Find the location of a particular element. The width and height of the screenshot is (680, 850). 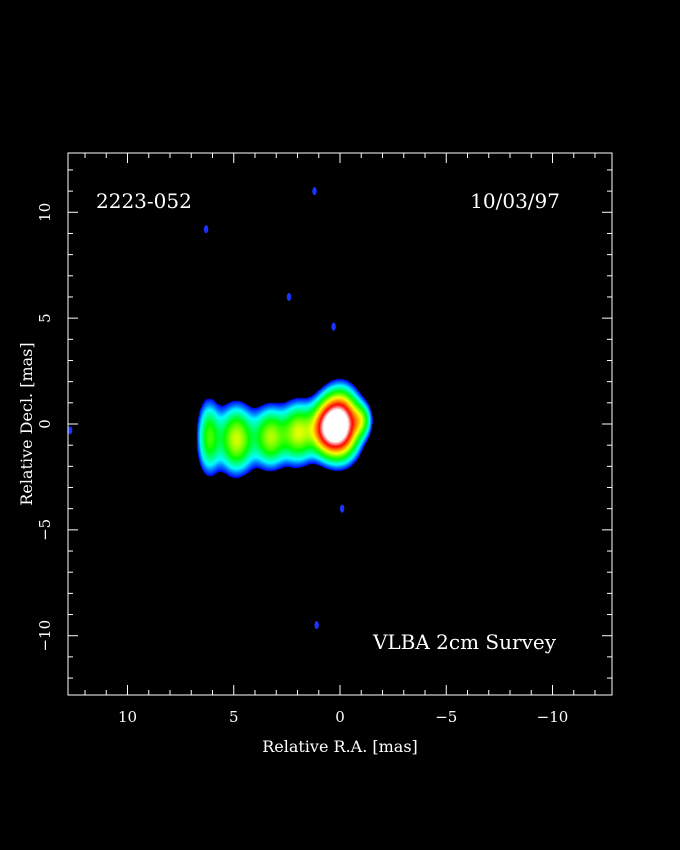

y-tick-label: 10 is located at coordinates (45, 212).